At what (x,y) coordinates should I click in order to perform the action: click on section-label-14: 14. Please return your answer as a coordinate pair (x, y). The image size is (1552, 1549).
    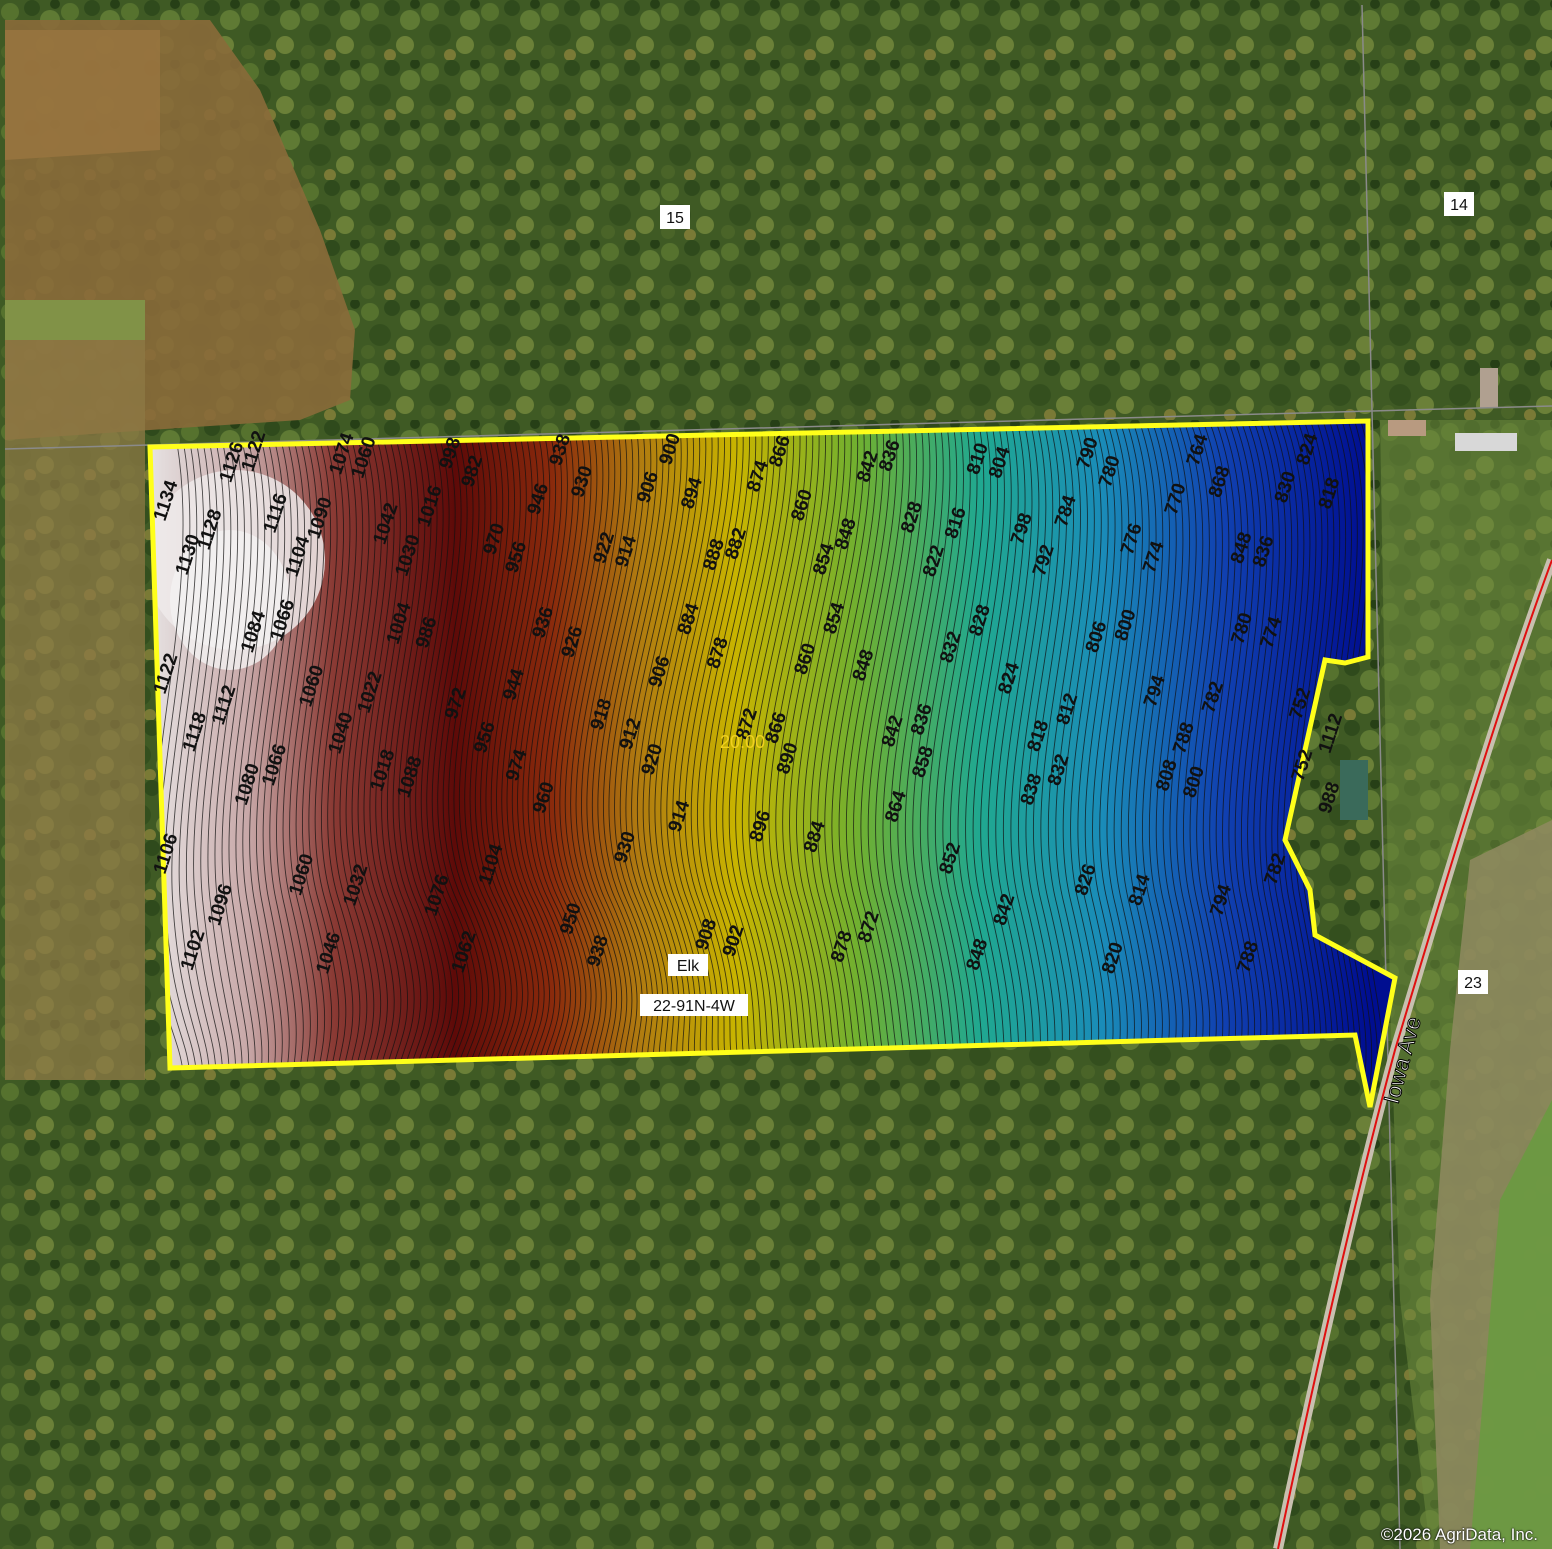
    Looking at the image, I should click on (1459, 204).